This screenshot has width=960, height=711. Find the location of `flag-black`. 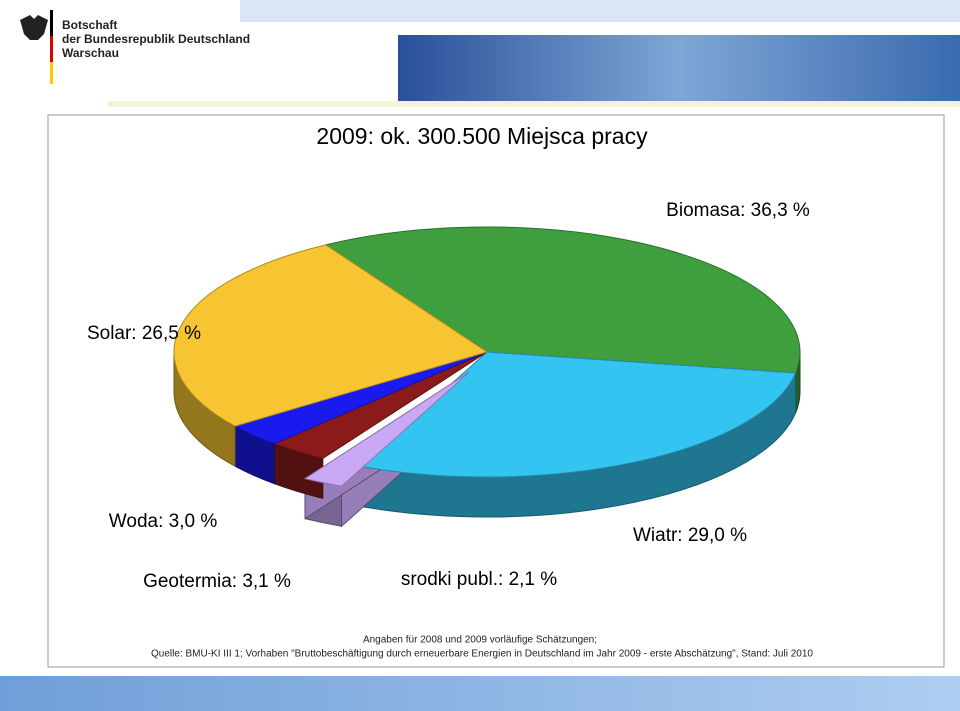

flag-black is located at coordinates (51, 23).